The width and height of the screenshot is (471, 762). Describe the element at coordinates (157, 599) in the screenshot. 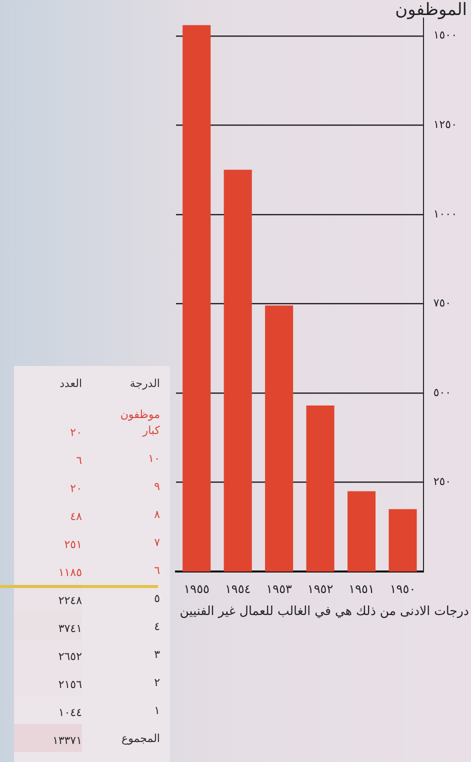

I see `y-tick-label: ٥` at that location.